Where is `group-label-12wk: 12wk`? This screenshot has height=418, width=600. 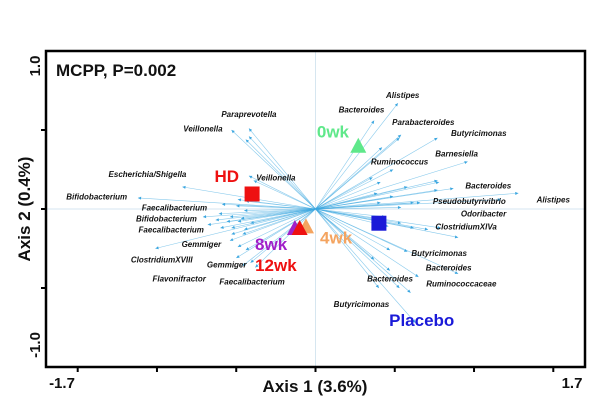
group-label-12wk: 12wk is located at coordinates (276, 265).